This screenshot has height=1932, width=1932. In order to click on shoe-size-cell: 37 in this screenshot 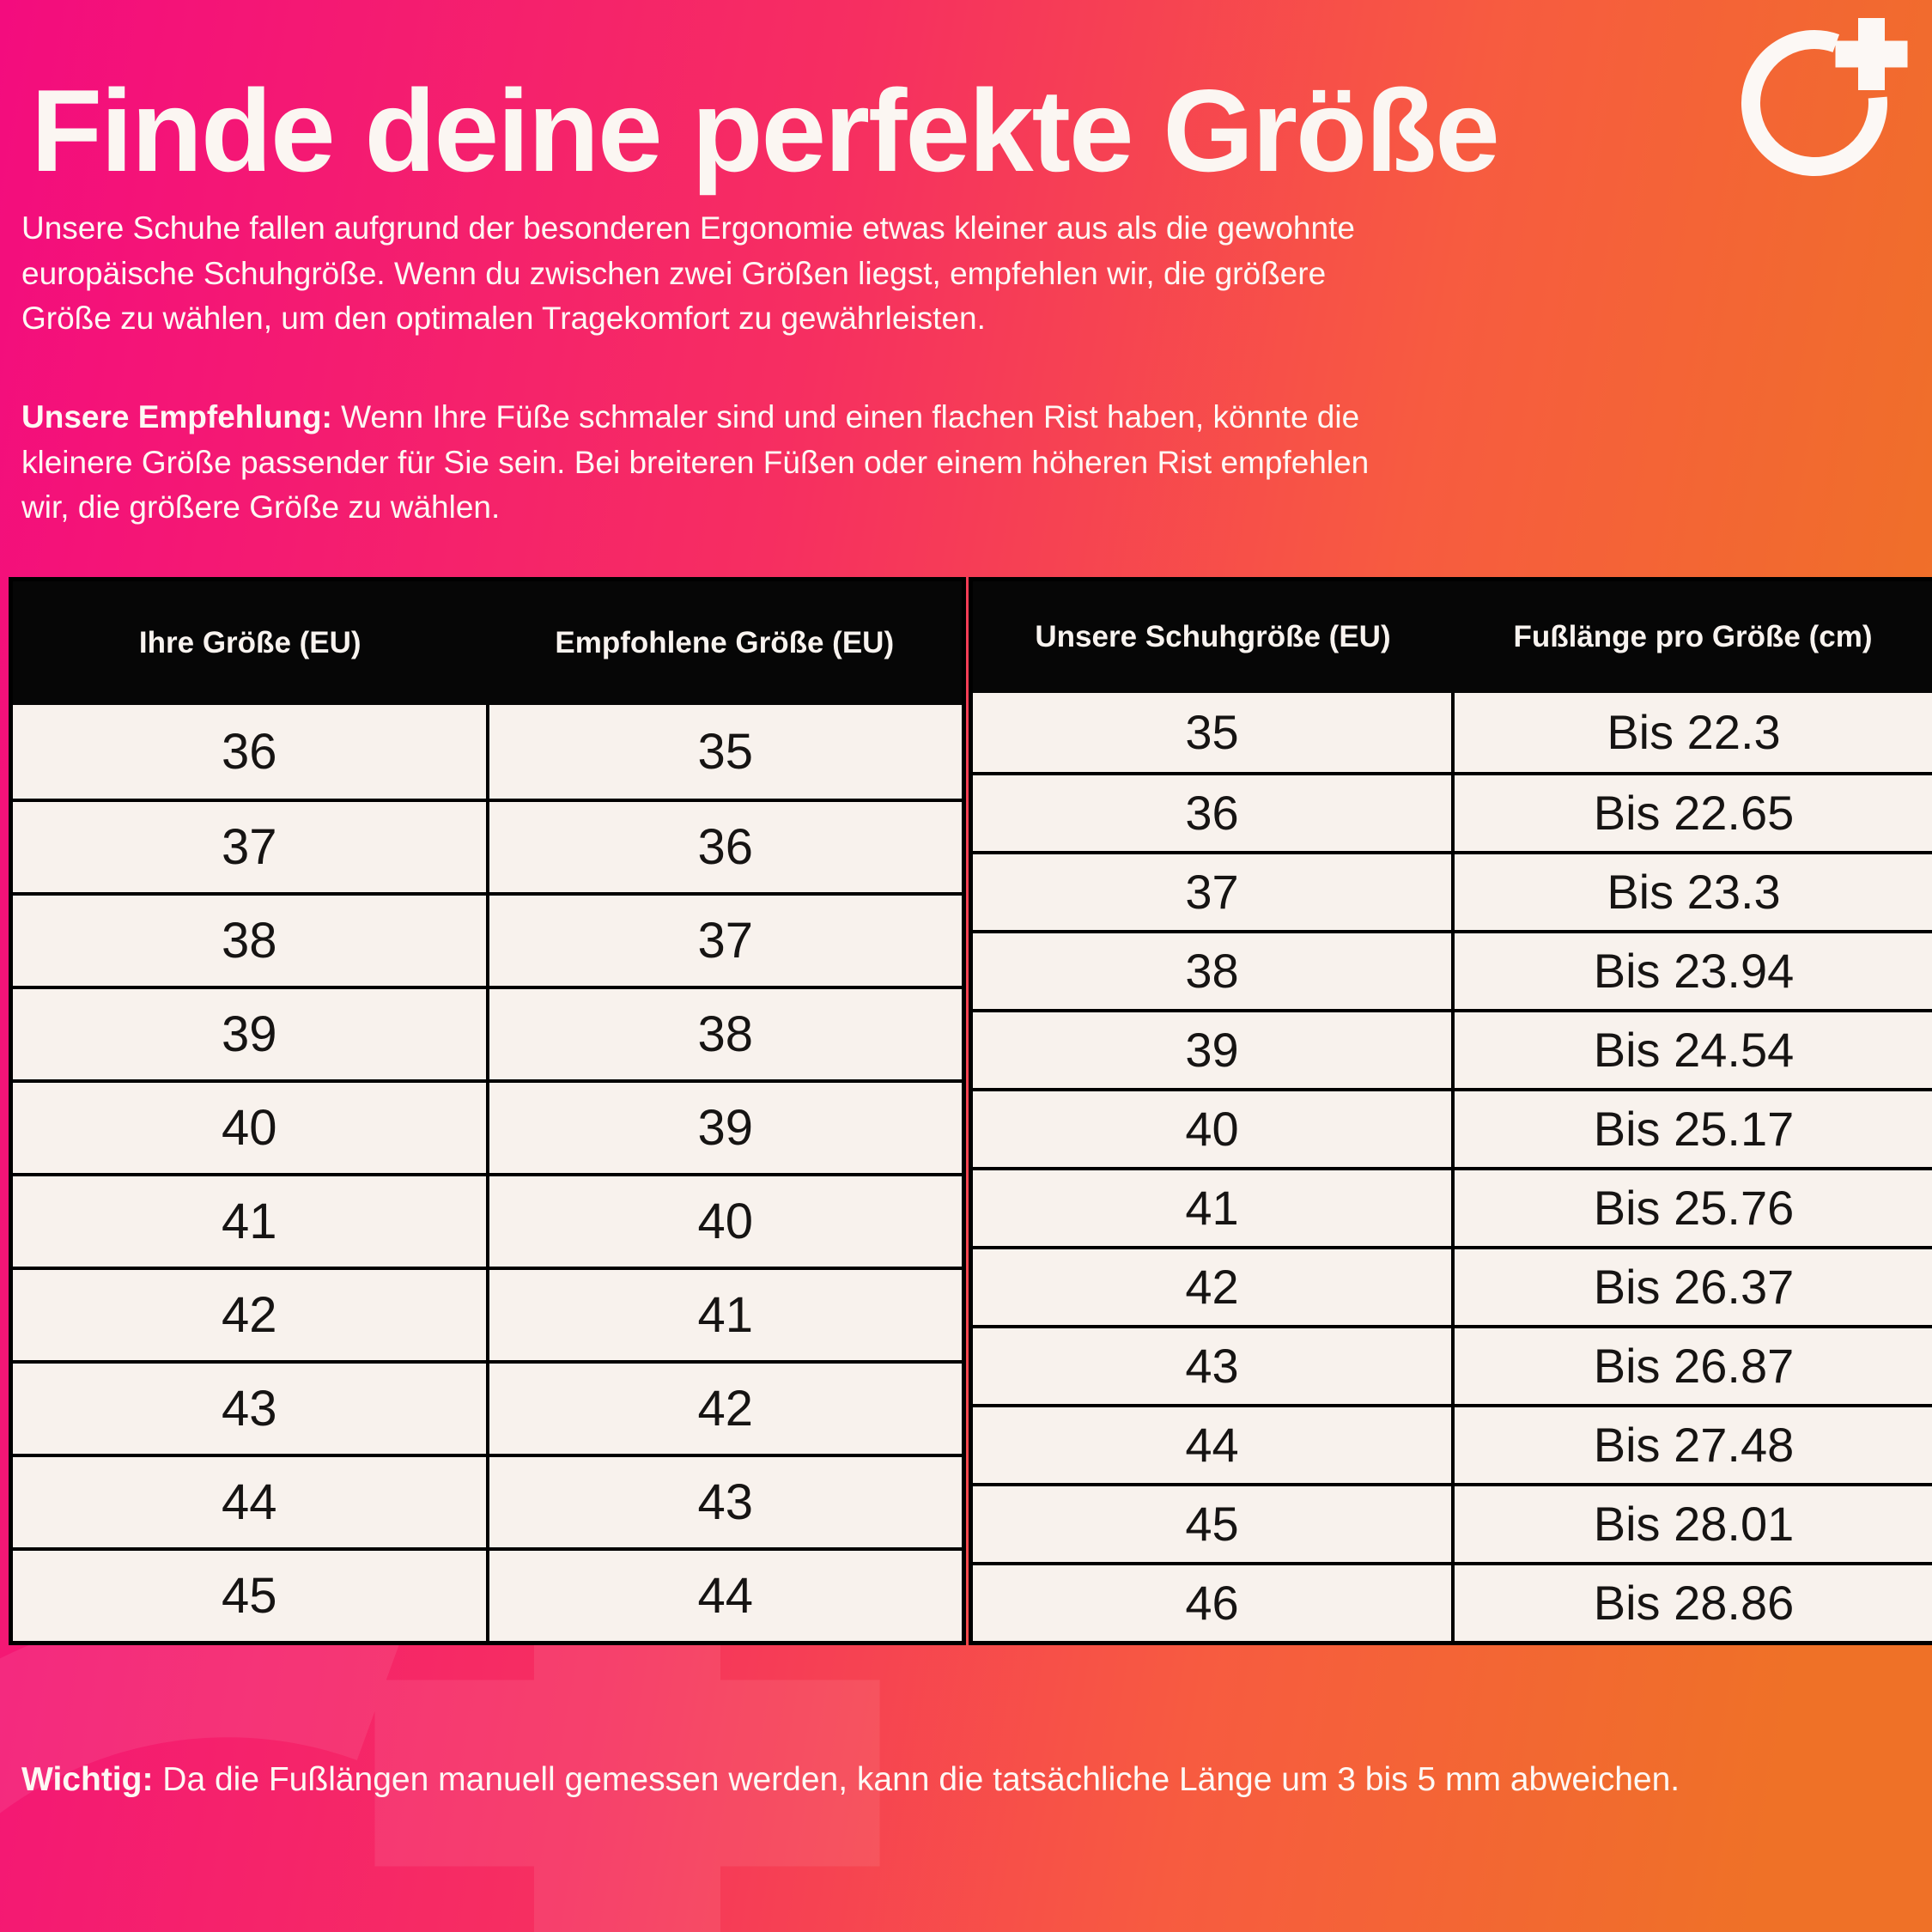, I will do `click(1212, 892)`.